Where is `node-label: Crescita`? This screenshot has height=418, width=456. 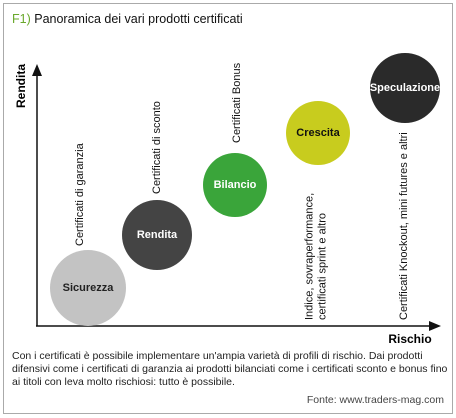 node-label: Crescita is located at coordinates (318, 133).